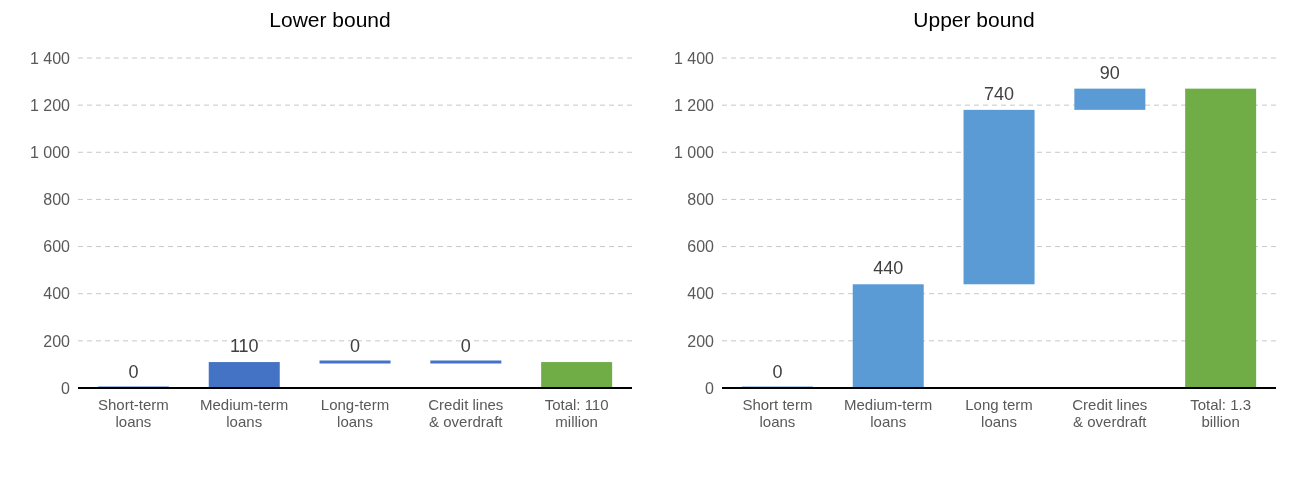 The width and height of the screenshot is (1312, 482). Describe the element at coordinates (576, 413) in the screenshot. I see `x-tick-label: Total: 110 million` at that location.